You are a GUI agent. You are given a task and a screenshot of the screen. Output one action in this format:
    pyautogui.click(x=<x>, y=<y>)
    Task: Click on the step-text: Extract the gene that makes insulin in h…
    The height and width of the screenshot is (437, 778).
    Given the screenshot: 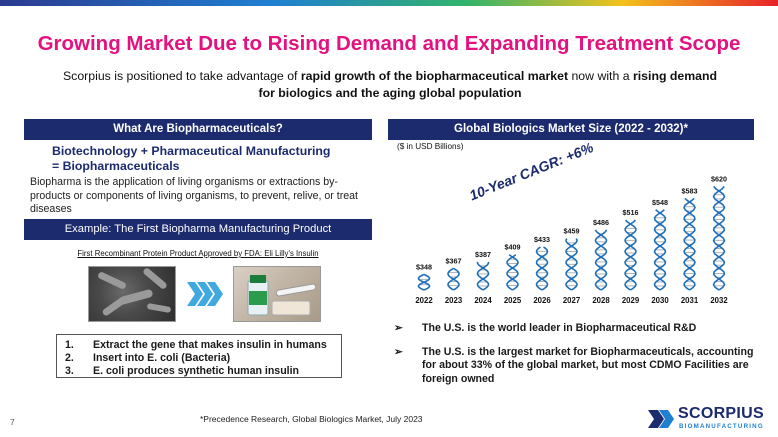 What is the action you would take?
    pyautogui.click(x=210, y=345)
    